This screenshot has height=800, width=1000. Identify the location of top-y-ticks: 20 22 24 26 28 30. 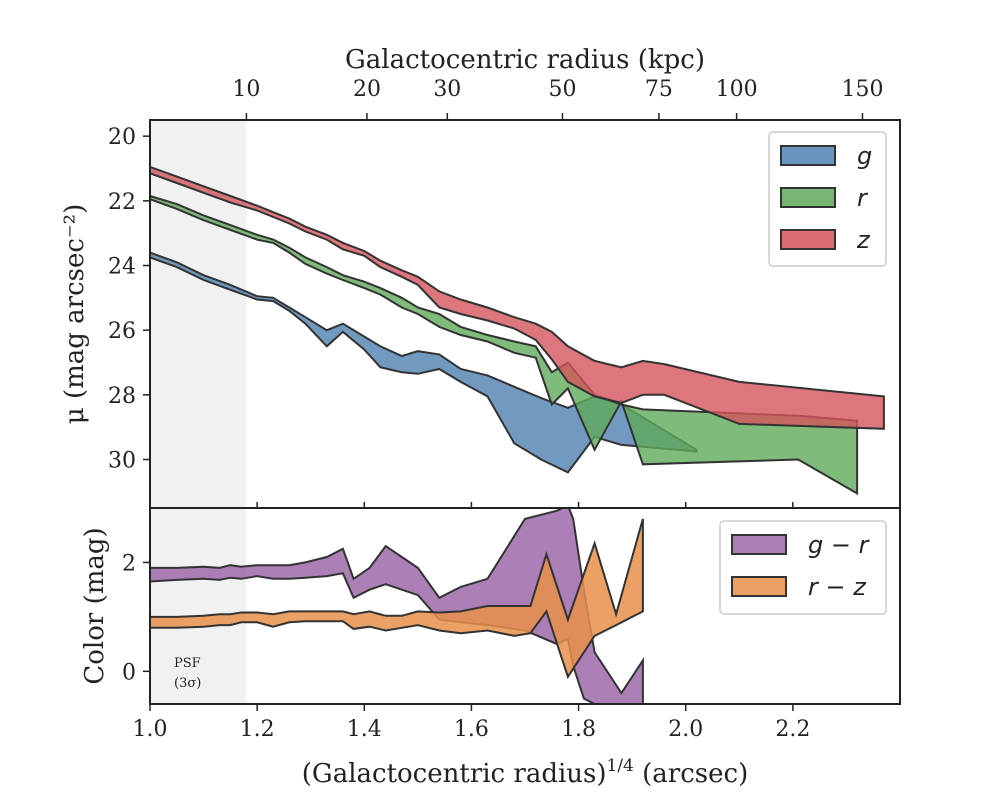
(129, 299).